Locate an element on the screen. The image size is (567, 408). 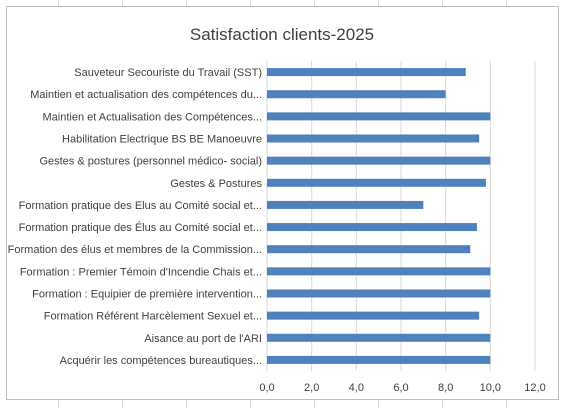
chart-title: Satisfaction clients-2025 is located at coordinates (282, 34).